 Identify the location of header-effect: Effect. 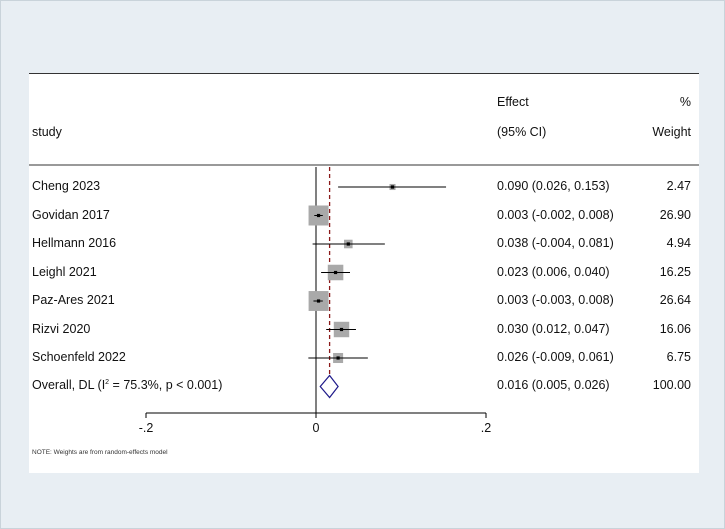
(513, 102).